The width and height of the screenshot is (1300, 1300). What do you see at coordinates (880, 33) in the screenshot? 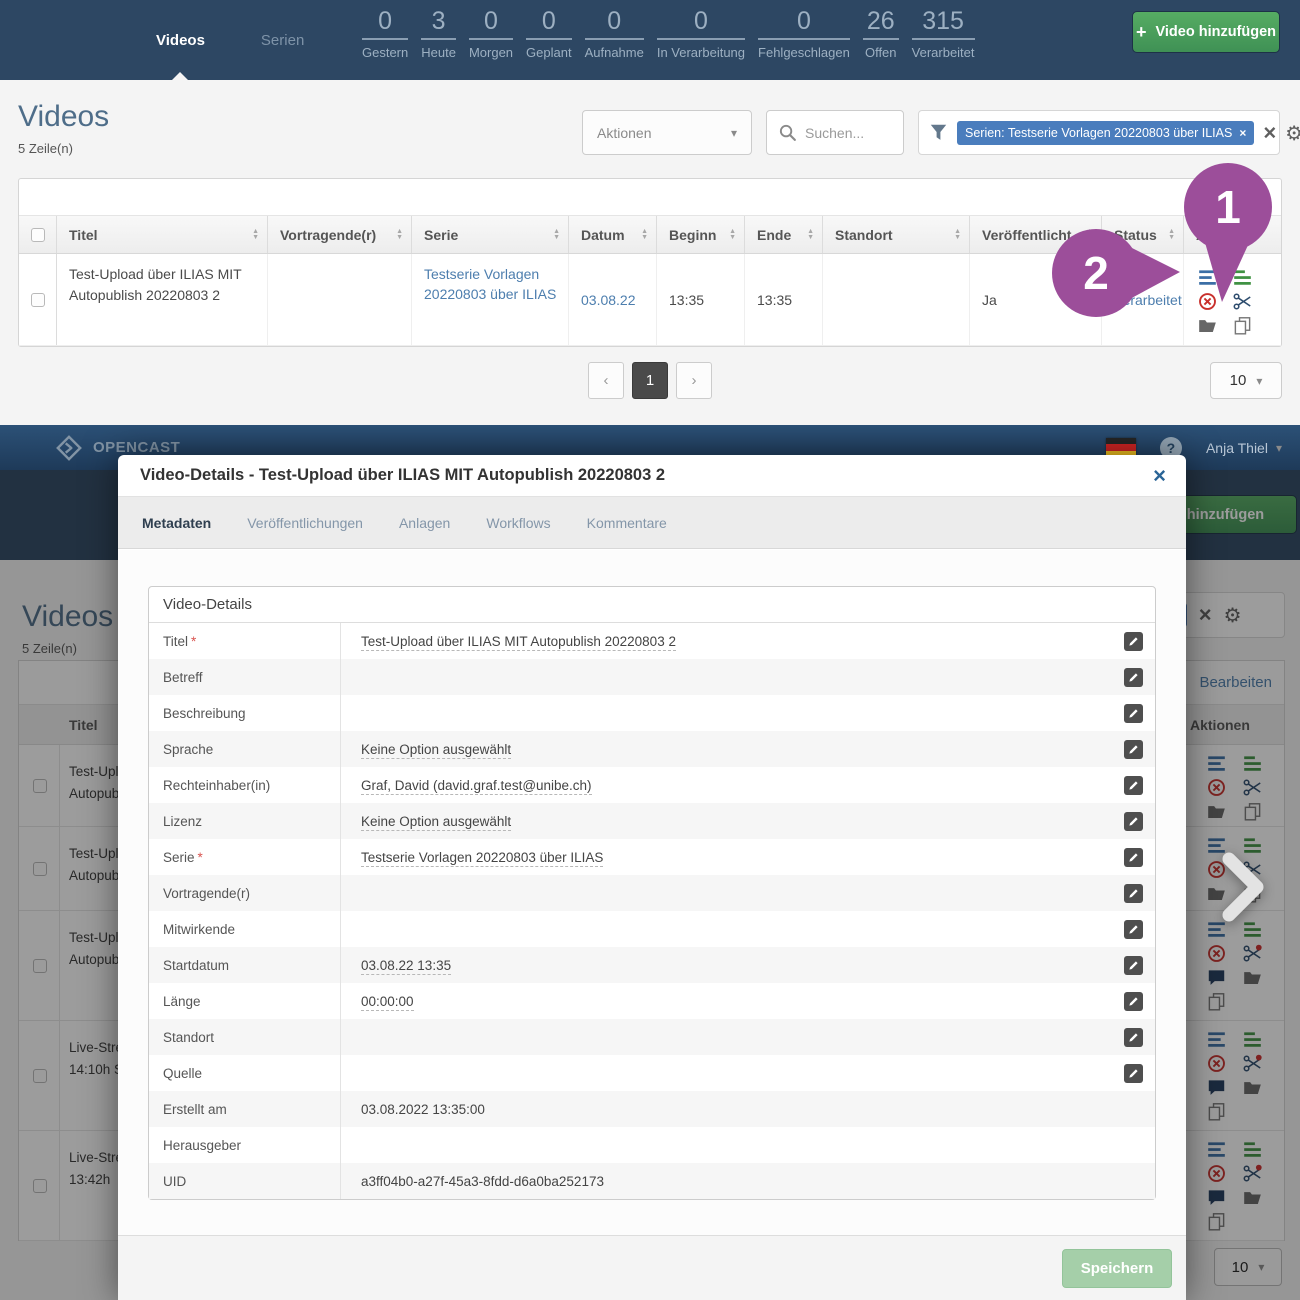
I see `status-counter: 26 Offen` at bounding box center [880, 33].